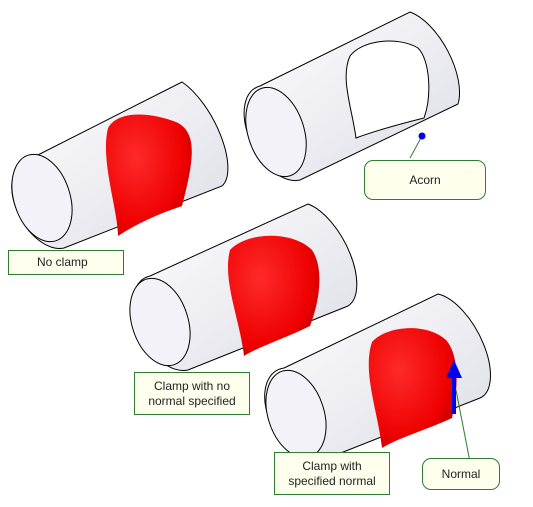  I want to click on cylinder-clamp-specified-normal, so click(377, 378).